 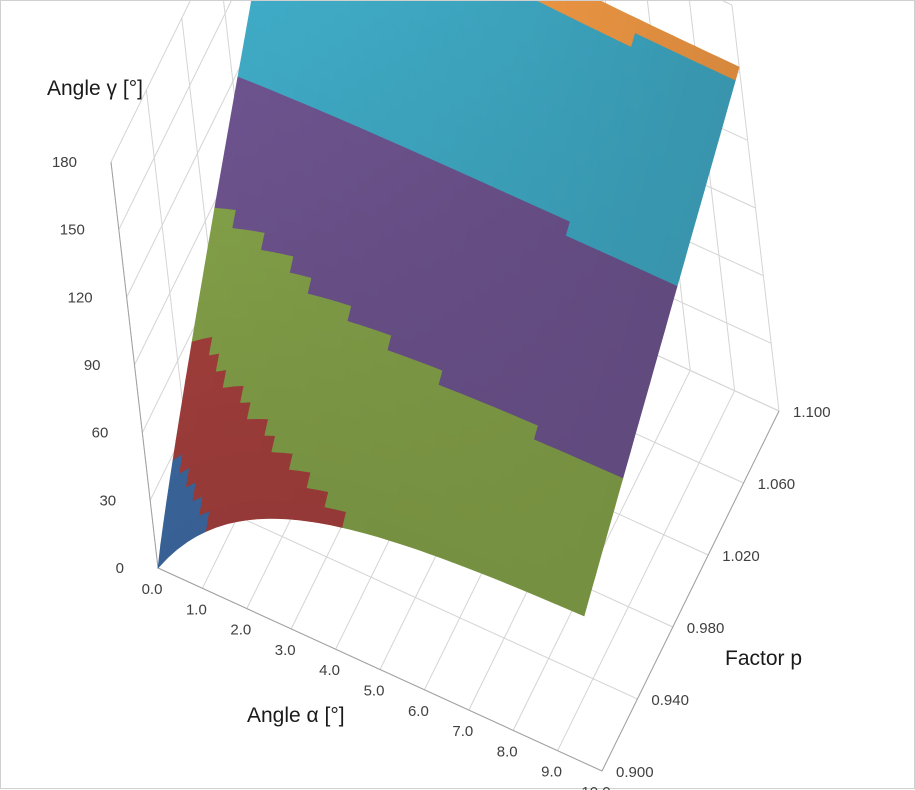 I want to click on x-tick-label: 8.0, so click(x=507, y=751).